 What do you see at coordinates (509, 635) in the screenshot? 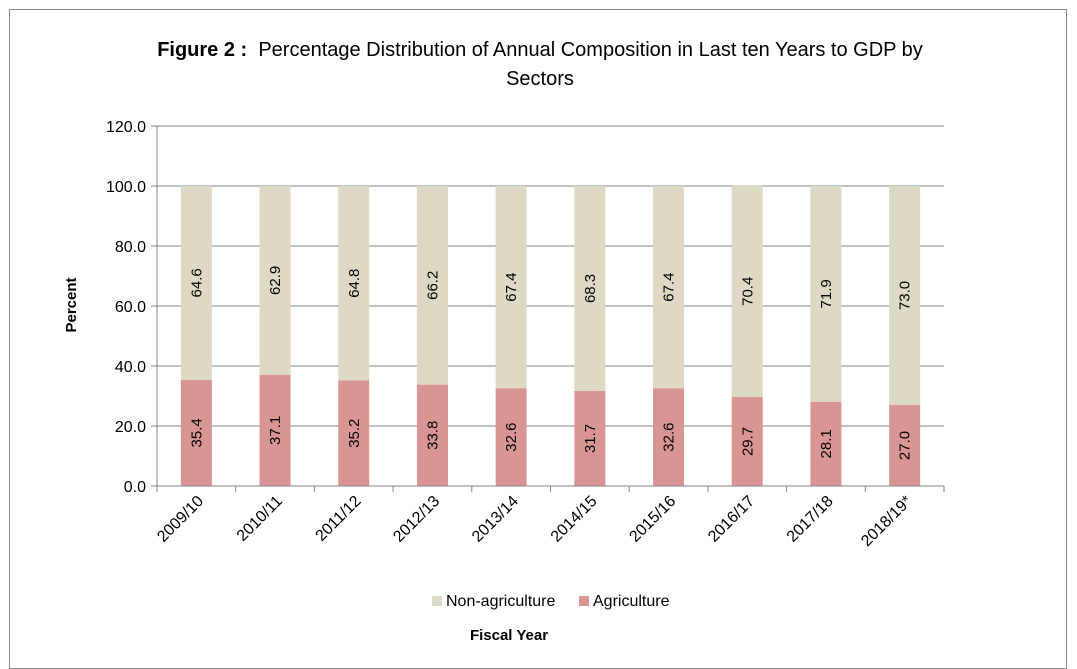
I see `x-axis-title: Fiscal Year` at bounding box center [509, 635].